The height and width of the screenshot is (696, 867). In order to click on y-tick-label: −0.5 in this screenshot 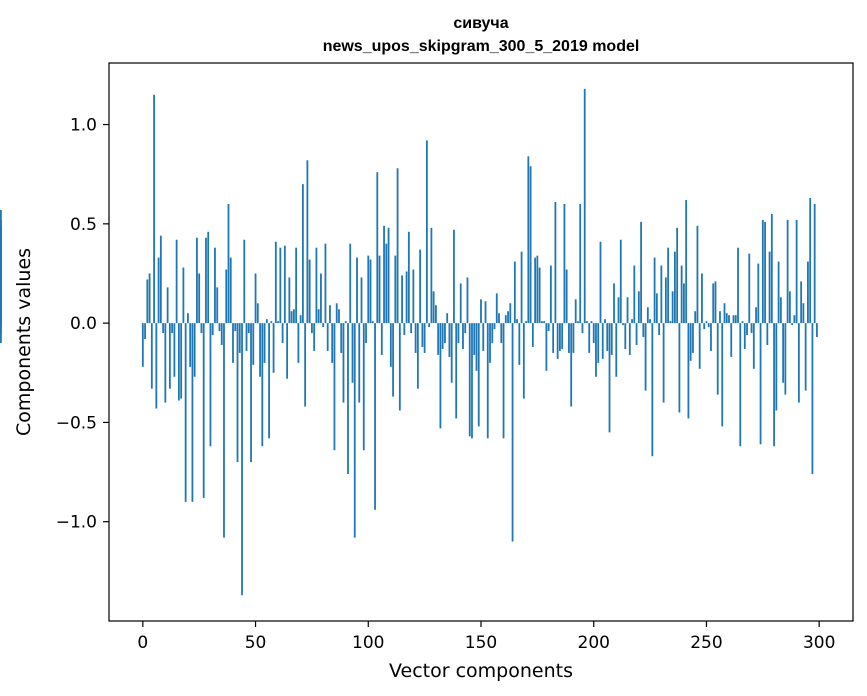, I will do `click(76, 423)`.